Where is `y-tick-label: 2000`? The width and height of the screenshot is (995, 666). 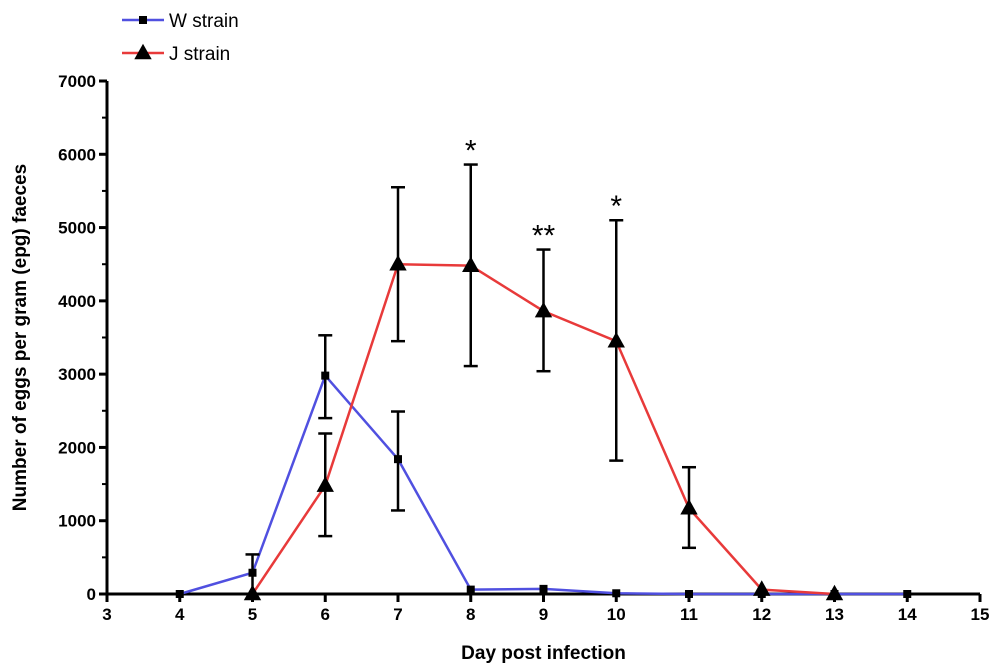 y-tick-label: 2000 is located at coordinates (77, 447).